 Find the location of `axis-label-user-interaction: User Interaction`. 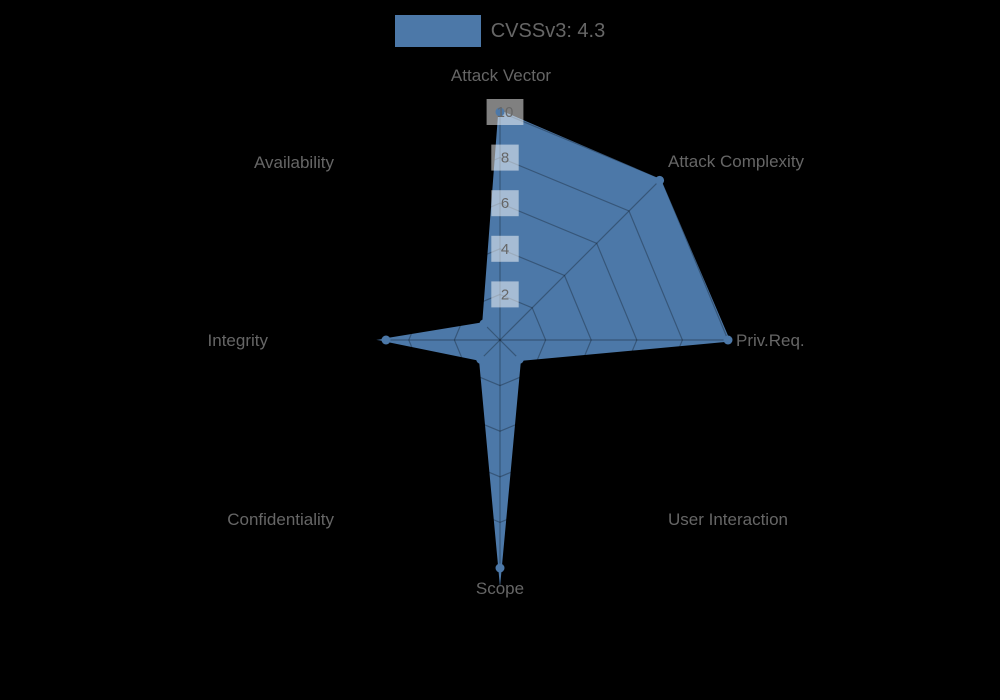

axis-label-user-interaction: User Interaction is located at coordinates (728, 519).